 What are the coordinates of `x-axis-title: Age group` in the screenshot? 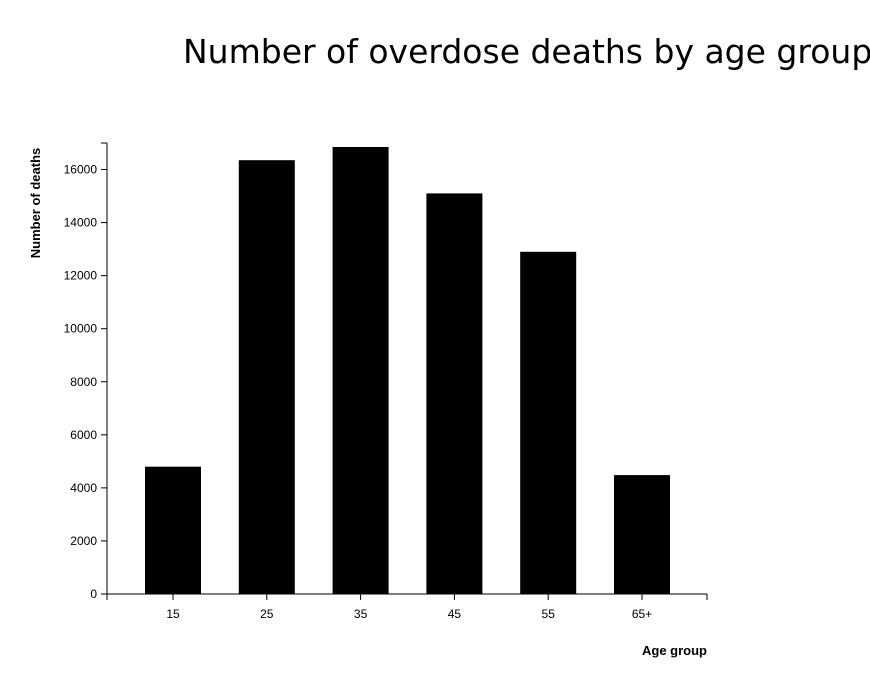 It's located at (674, 650).